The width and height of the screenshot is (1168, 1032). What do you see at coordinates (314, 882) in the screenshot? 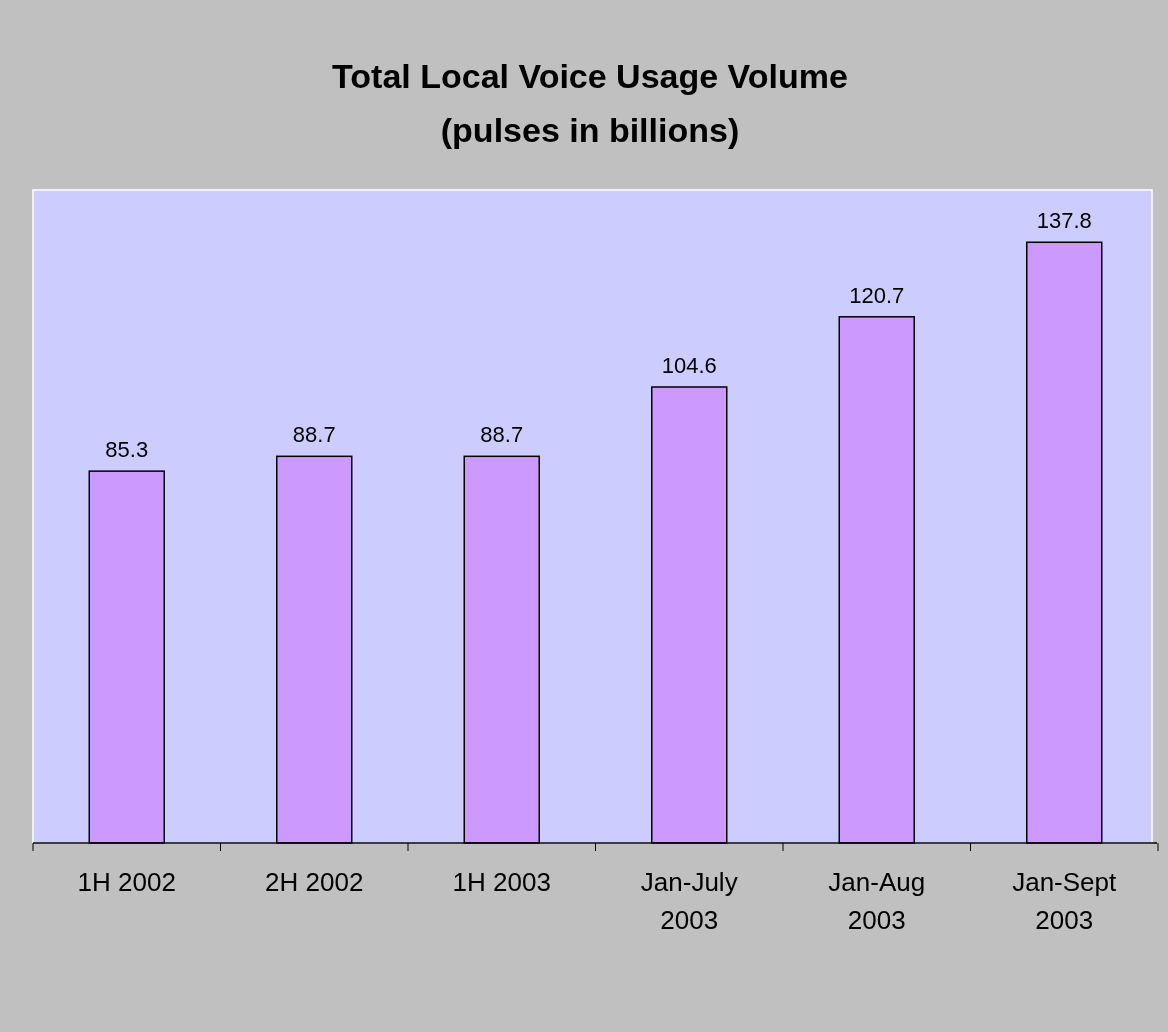
I see `x-tick-label: 2H 2002` at bounding box center [314, 882].